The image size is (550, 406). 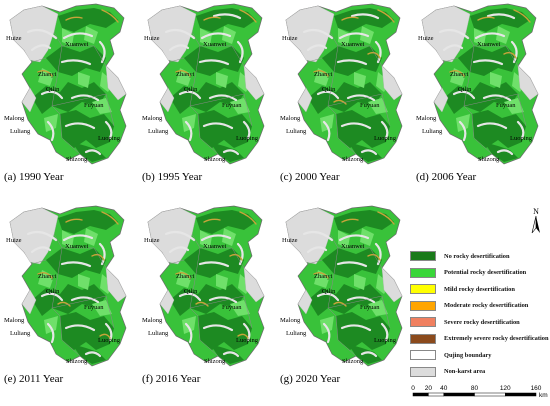 What do you see at coordinates (465, 372) in the screenshot?
I see `legend-label: Non-karst area` at bounding box center [465, 372].